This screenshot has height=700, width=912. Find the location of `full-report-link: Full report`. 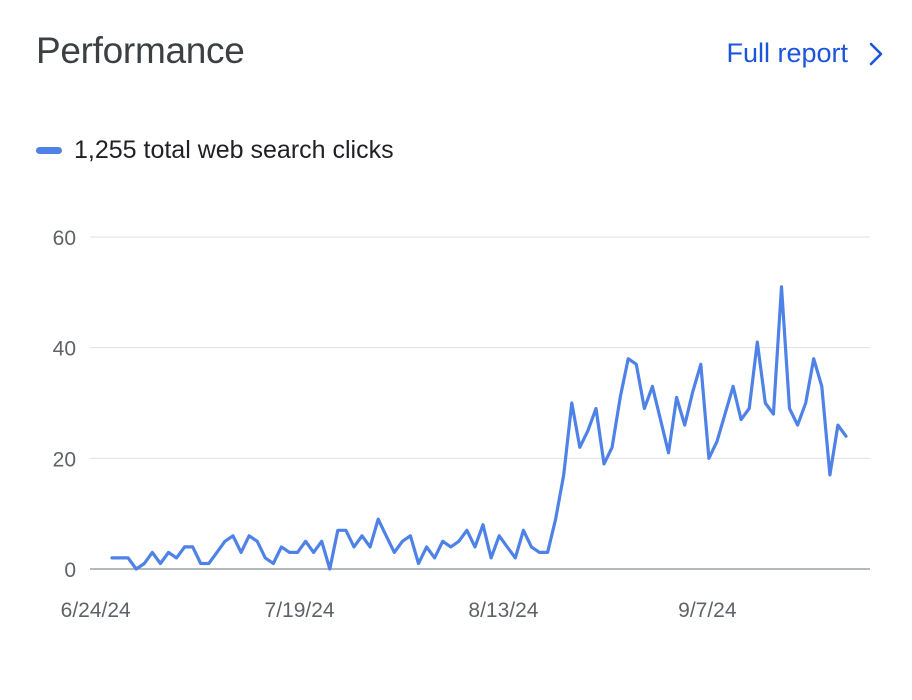

full-report-link: Full report is located at coordinates (806, 53).